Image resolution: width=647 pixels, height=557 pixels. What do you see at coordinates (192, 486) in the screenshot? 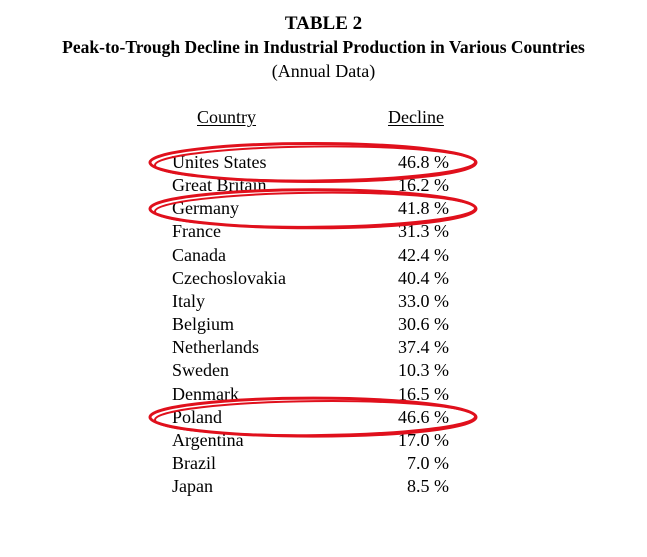
I see `country-cell: Japan` at bounding box center [192, 486].